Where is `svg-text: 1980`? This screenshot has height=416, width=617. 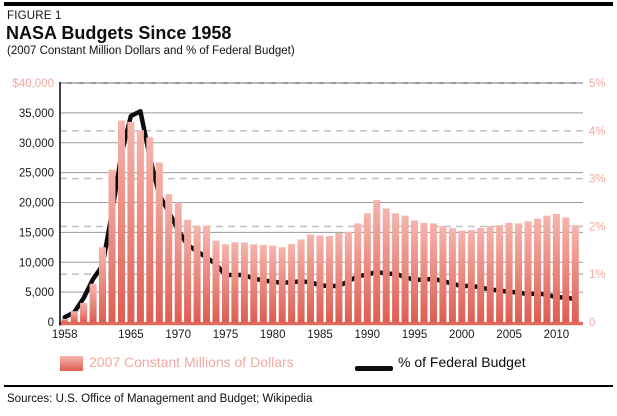 svg-text: 1980 is located at coordinates (273, 335).